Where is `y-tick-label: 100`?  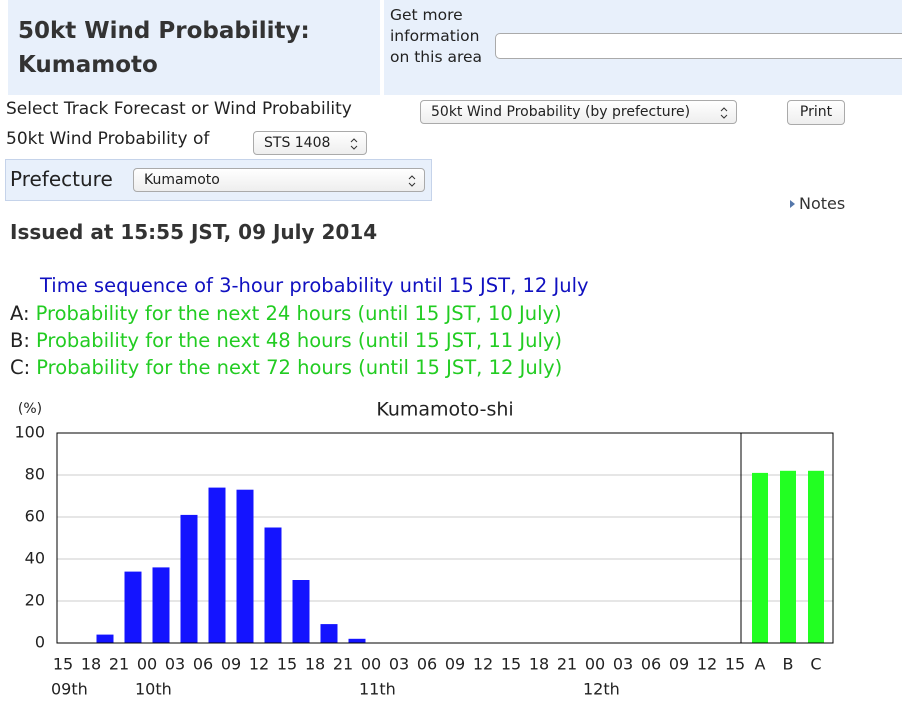 y-tick-label: 100 is located at coordinates (29, 432).